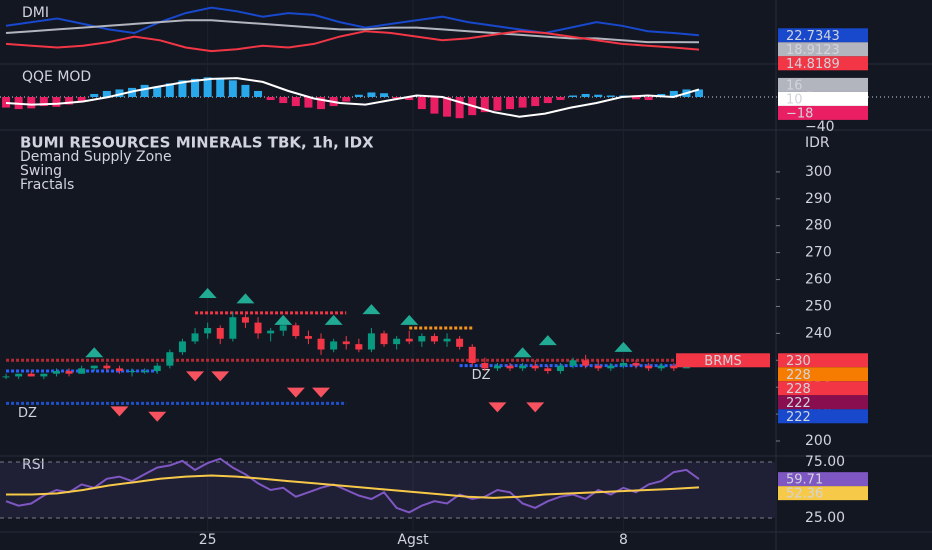 Image resolution: width=932 pixels, height=550 pixels. I want to click on symbol-box, so click(723, 360).